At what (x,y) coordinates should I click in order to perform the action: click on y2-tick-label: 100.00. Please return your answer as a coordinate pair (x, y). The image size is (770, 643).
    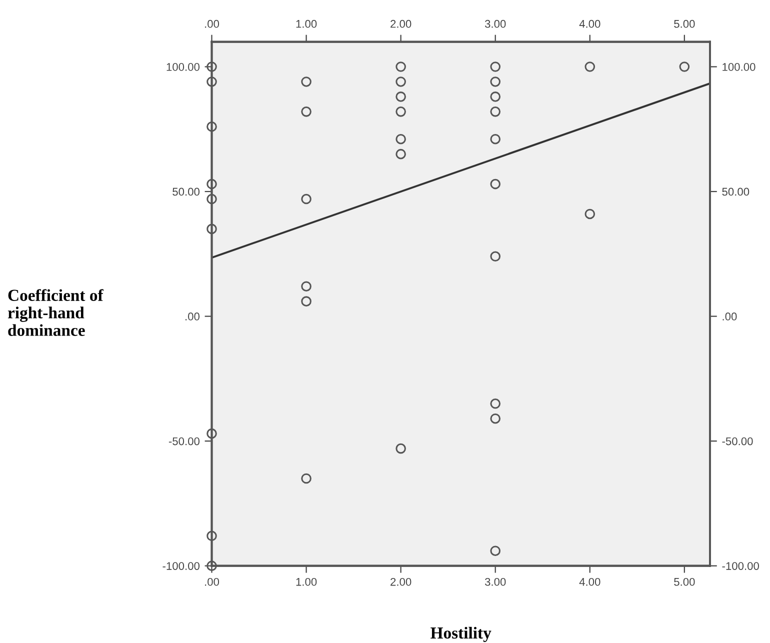
    Looking at the image, I should click on (739, 67).